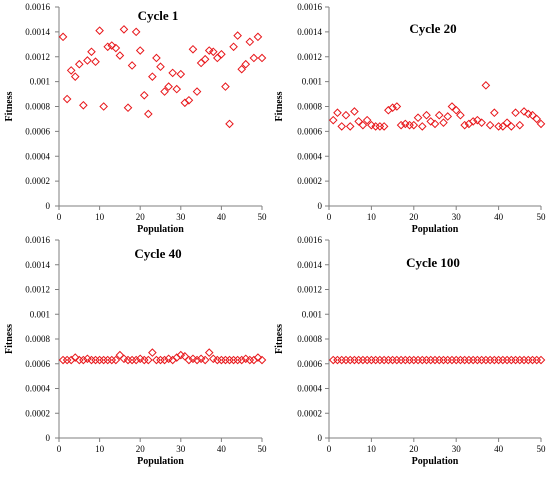 The image size is (550, 479). What do you see at coordinates (37, 389) in the screenshot?
I see `y-tick-label: 0.0004` at bounding box center [37, 389].